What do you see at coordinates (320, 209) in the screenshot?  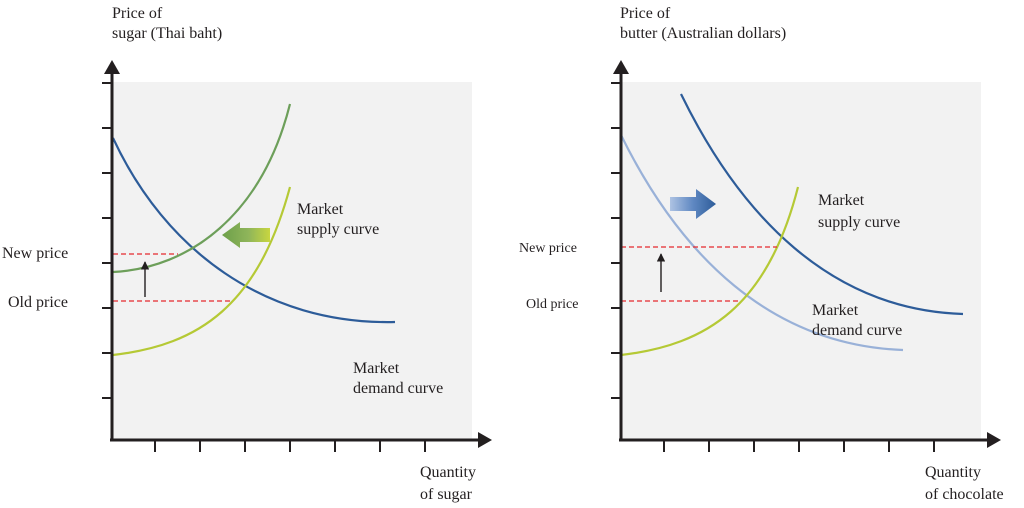 I see `left-supply-label-line1: Market` at bounding box center [320, 209].